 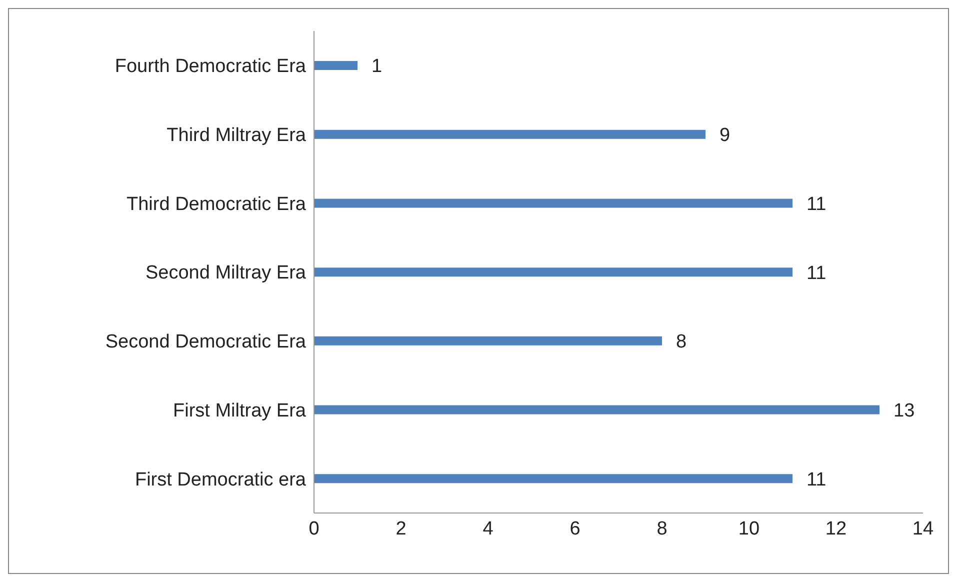 What do you see at coordinates (749, 529) in the screenshot?
I see `x-tick-label: 10` at bounding box center [749, 529].